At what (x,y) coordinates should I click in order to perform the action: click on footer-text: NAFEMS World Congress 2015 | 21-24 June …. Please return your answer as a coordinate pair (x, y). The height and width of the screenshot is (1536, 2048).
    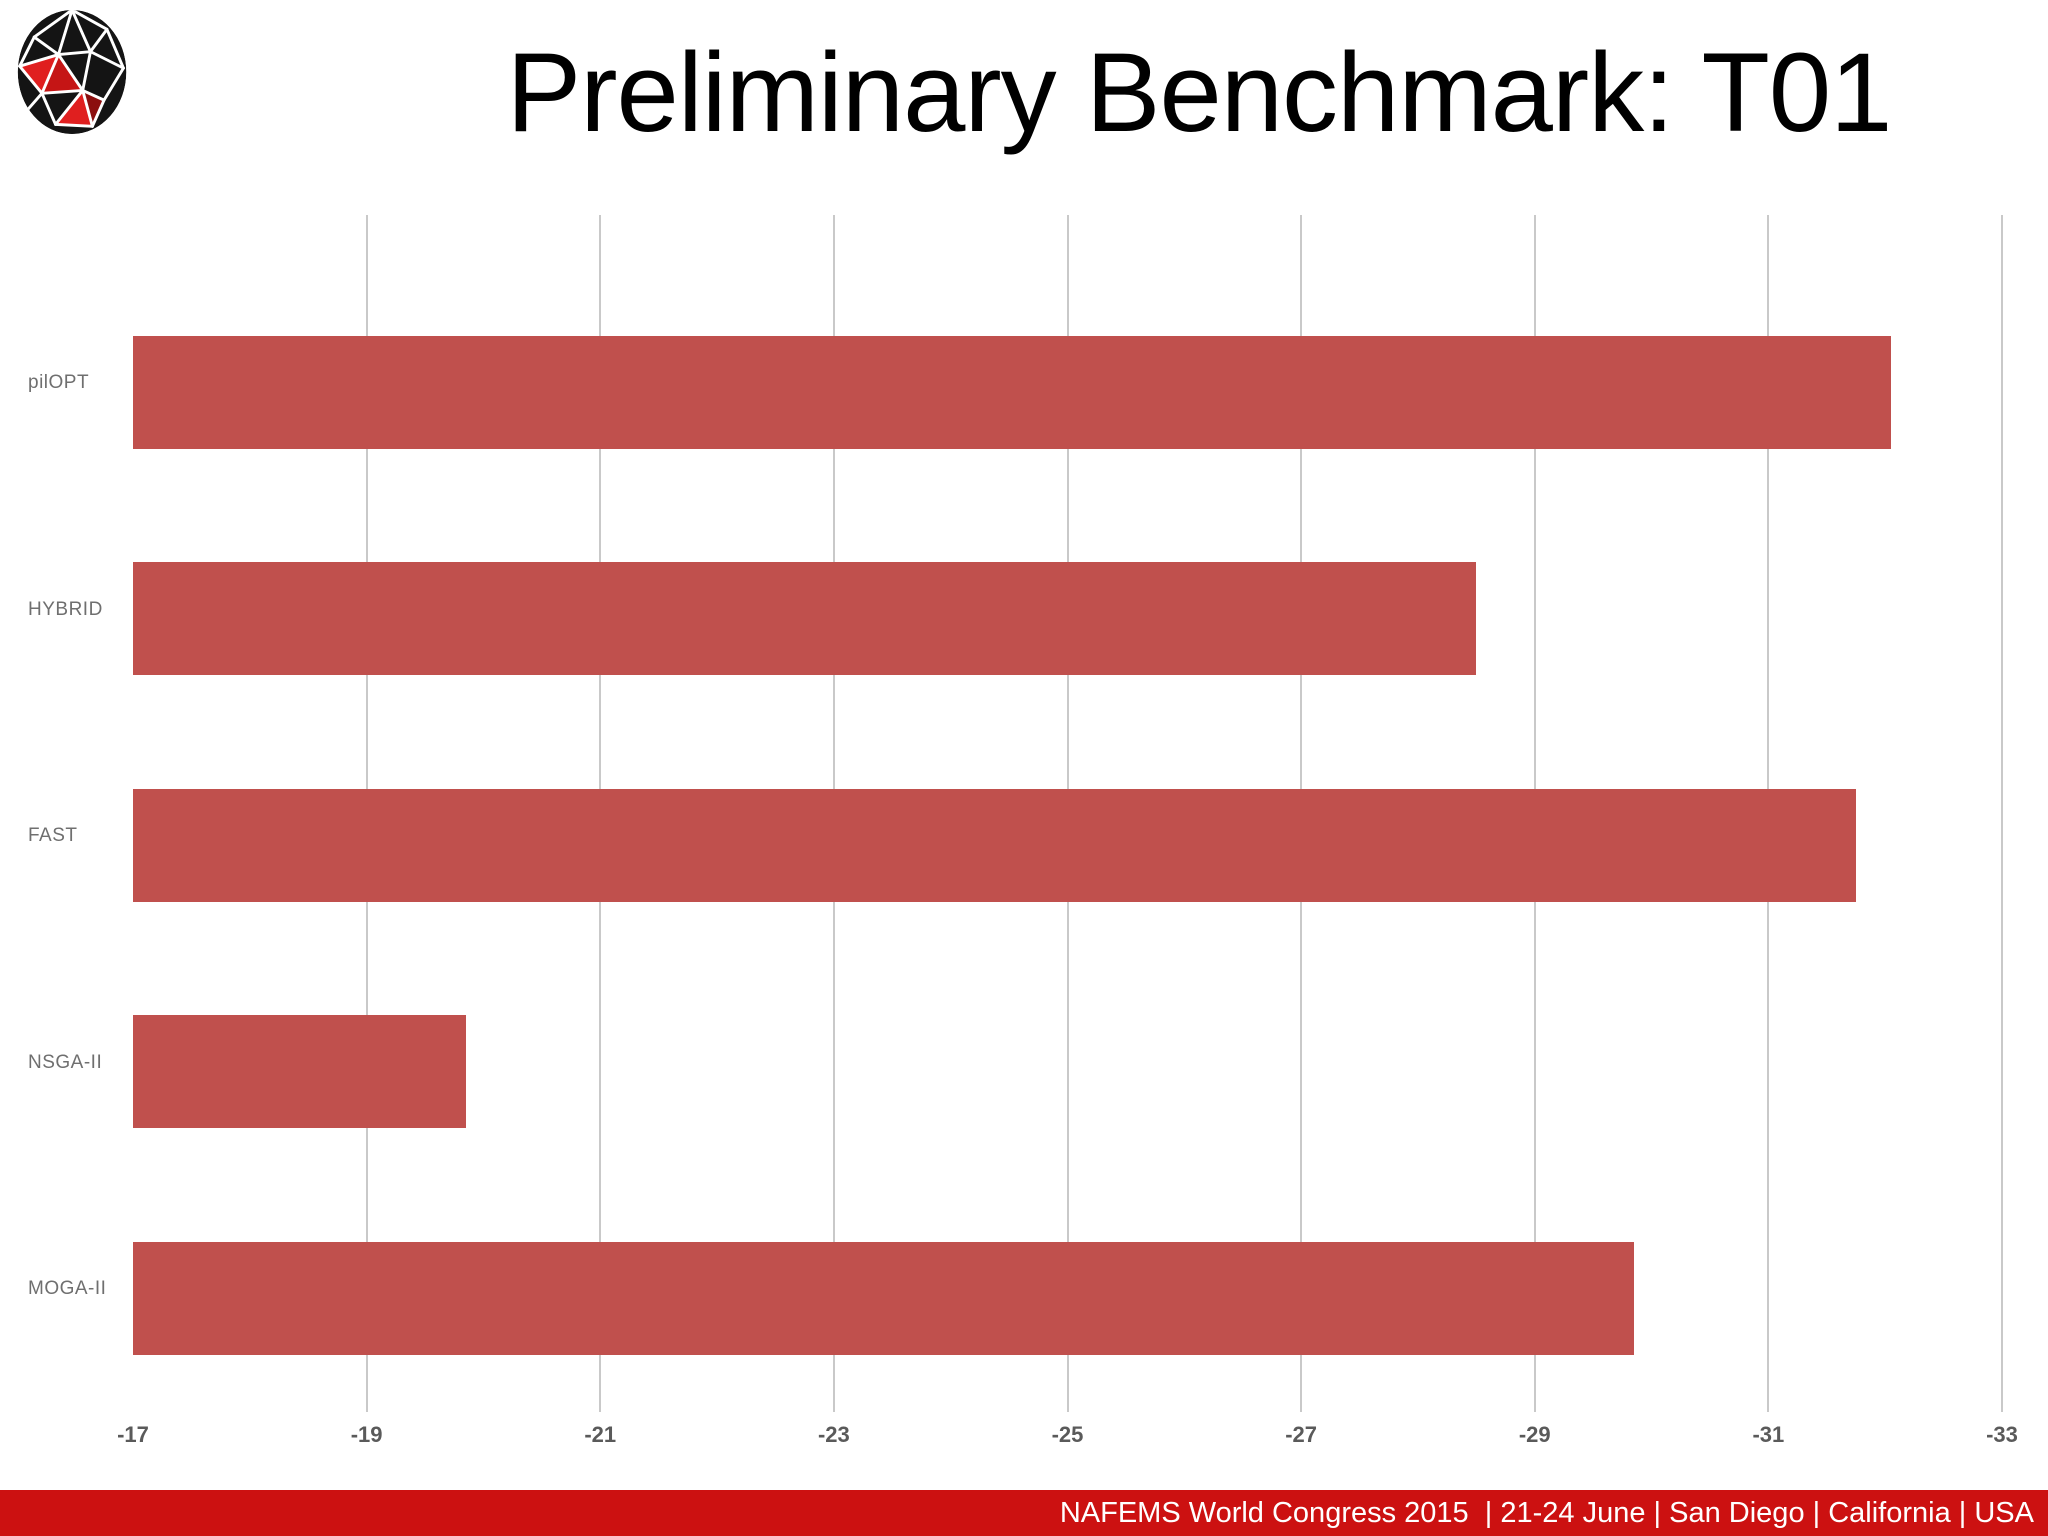
    Looking at the image, I should click on (1546, 1512).